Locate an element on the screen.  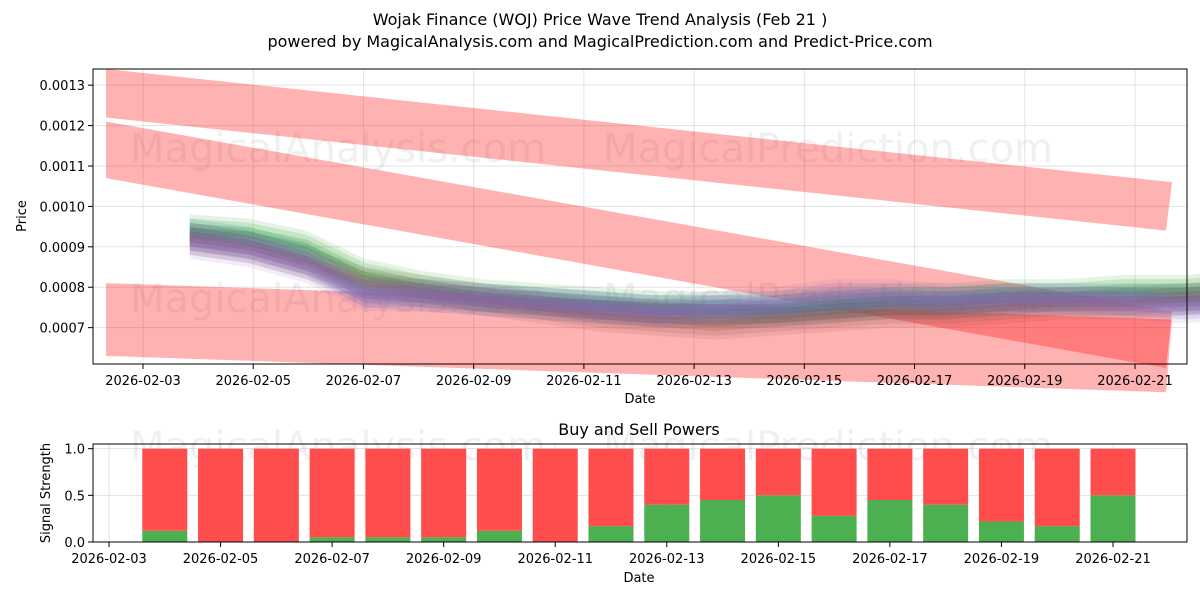
price-x-tick-label: 2026-02-13 is located at coordinates (694, 381).